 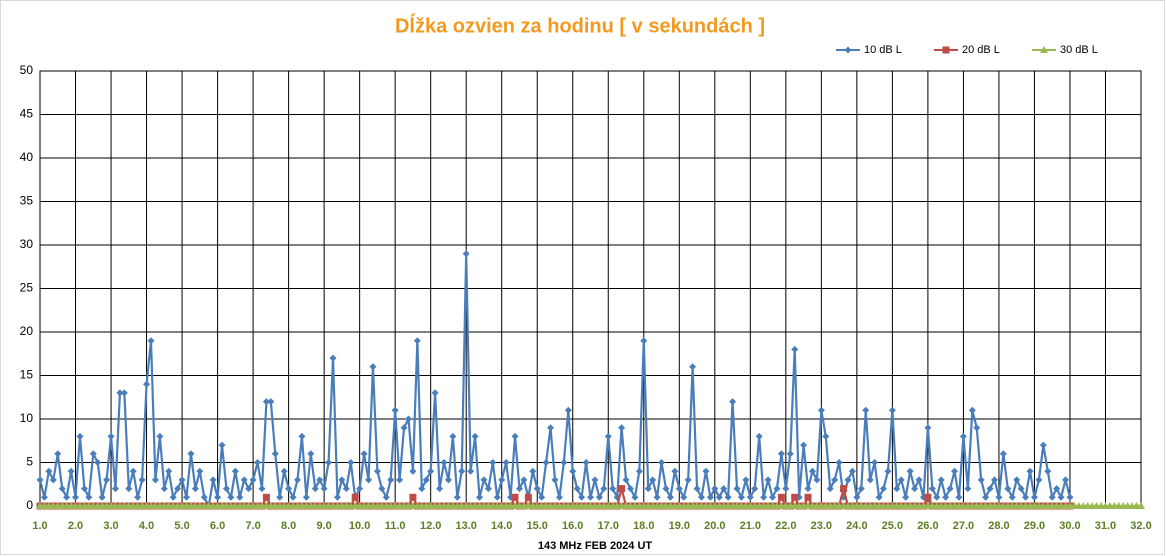 I want to click on x-tick-label: 29.0, so click(x=1034, y=526).